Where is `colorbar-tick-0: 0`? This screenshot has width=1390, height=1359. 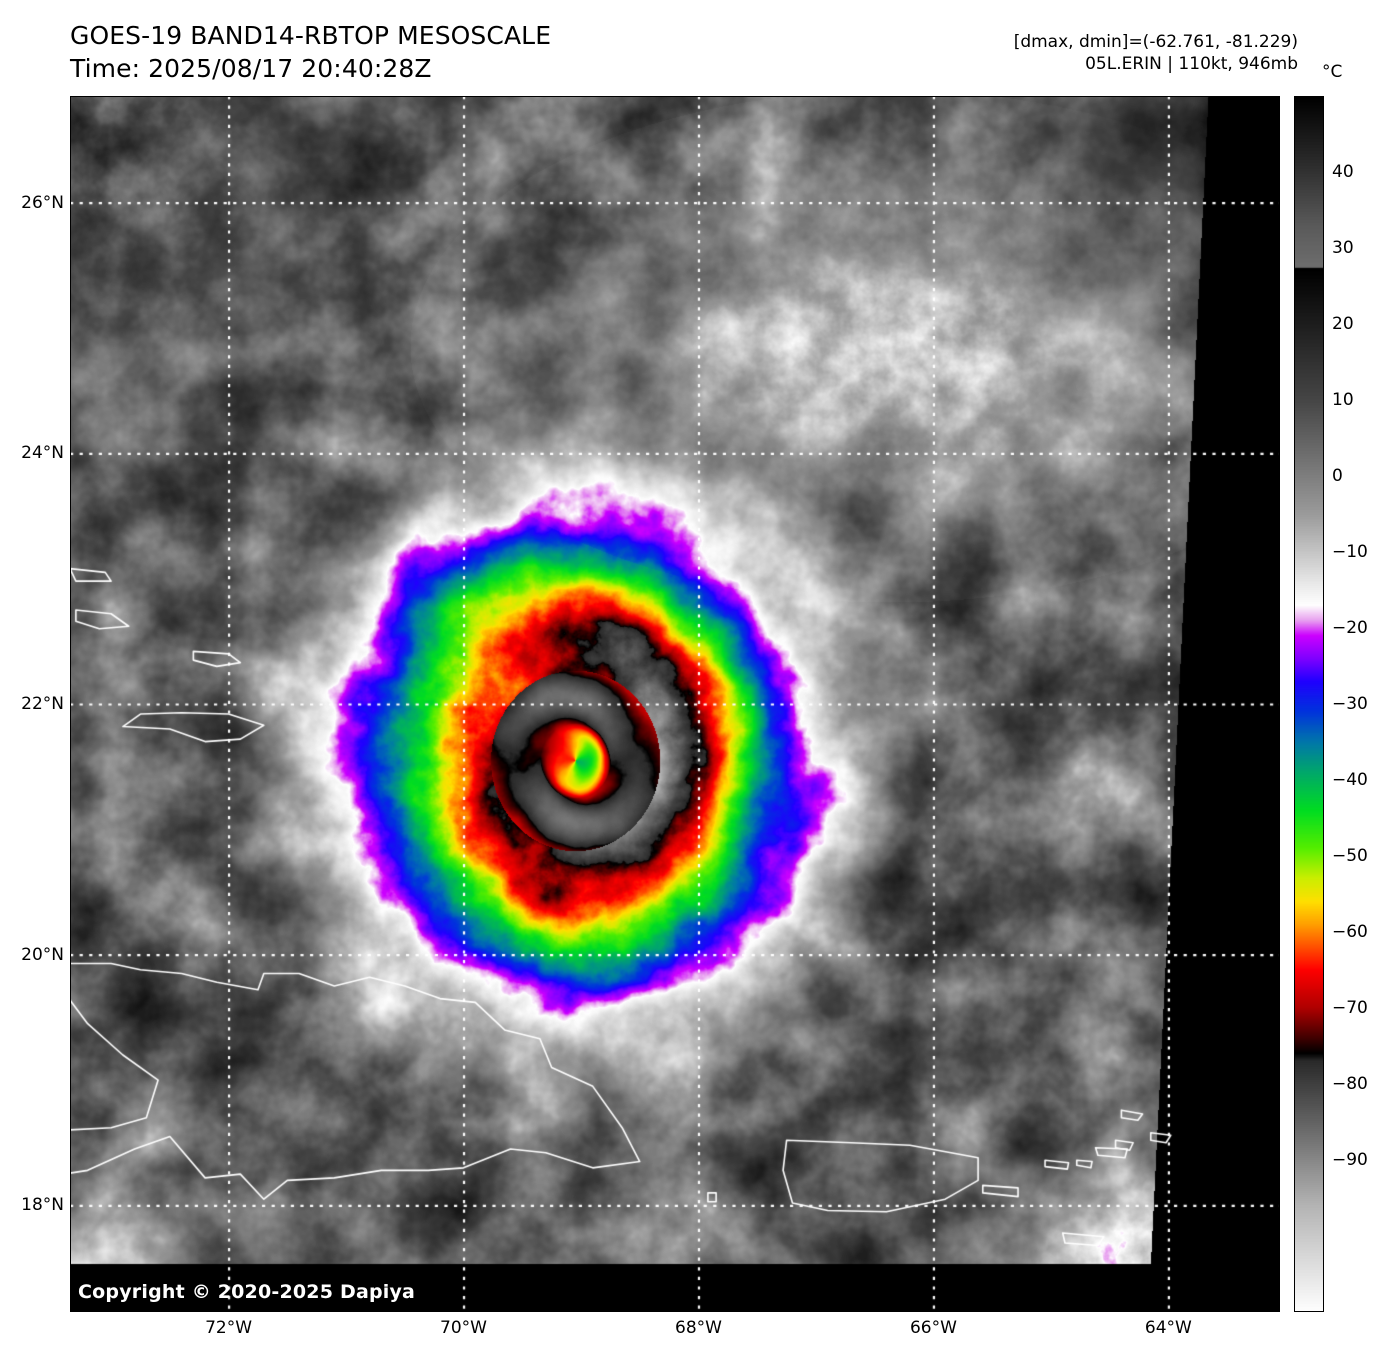
colorbar-tick-0: 0 is located at coordinates (1337, 476).